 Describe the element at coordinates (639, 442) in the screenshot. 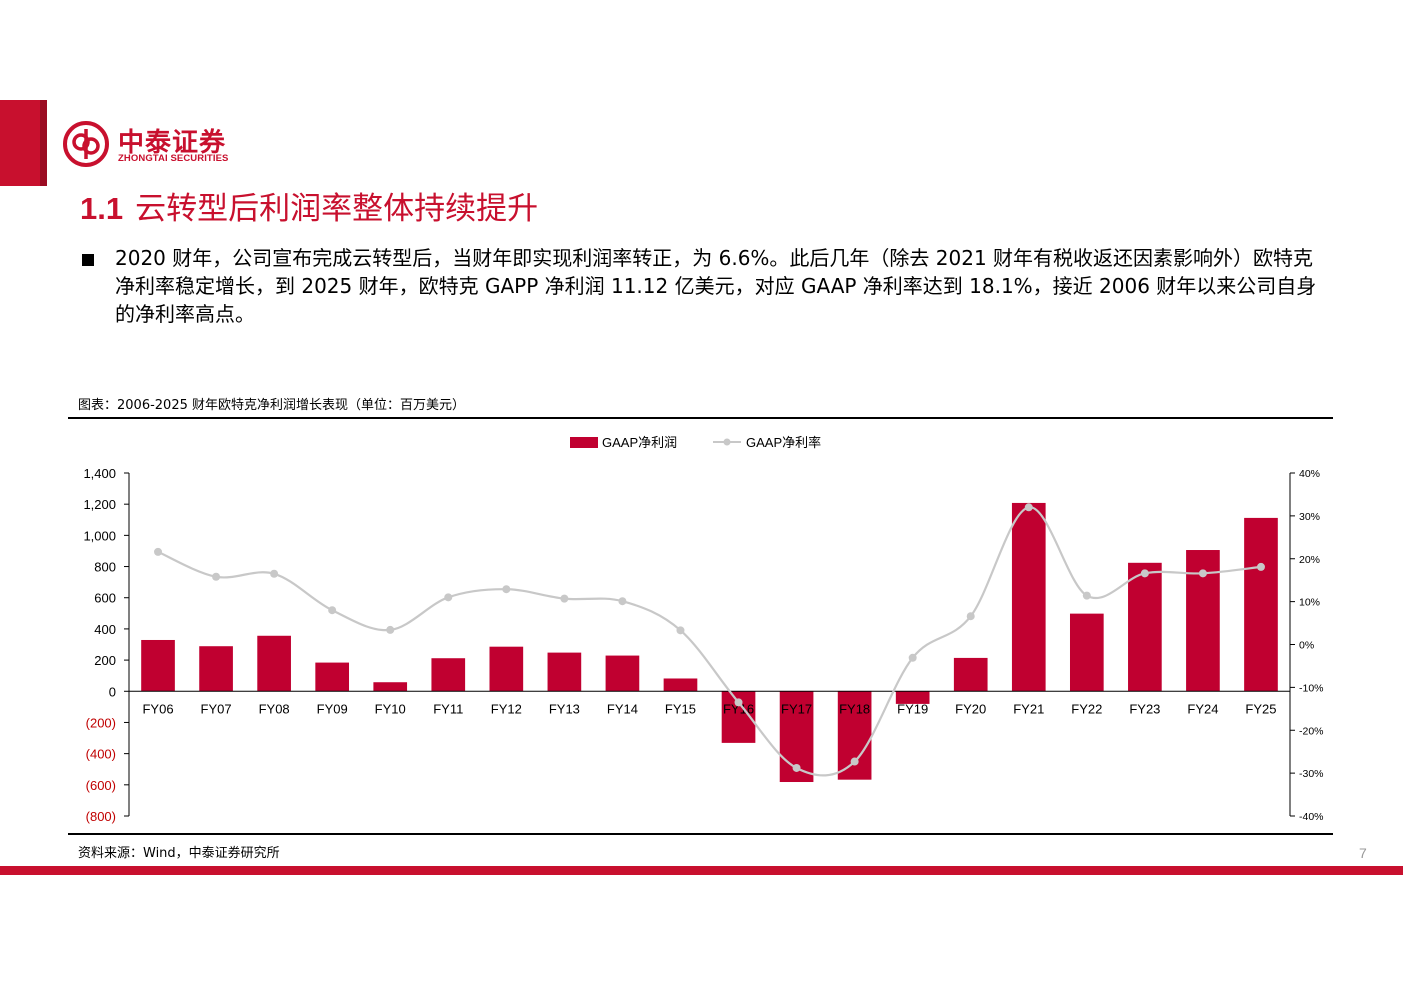

I see `legend-bar-label: GAAP净利润` at that location.